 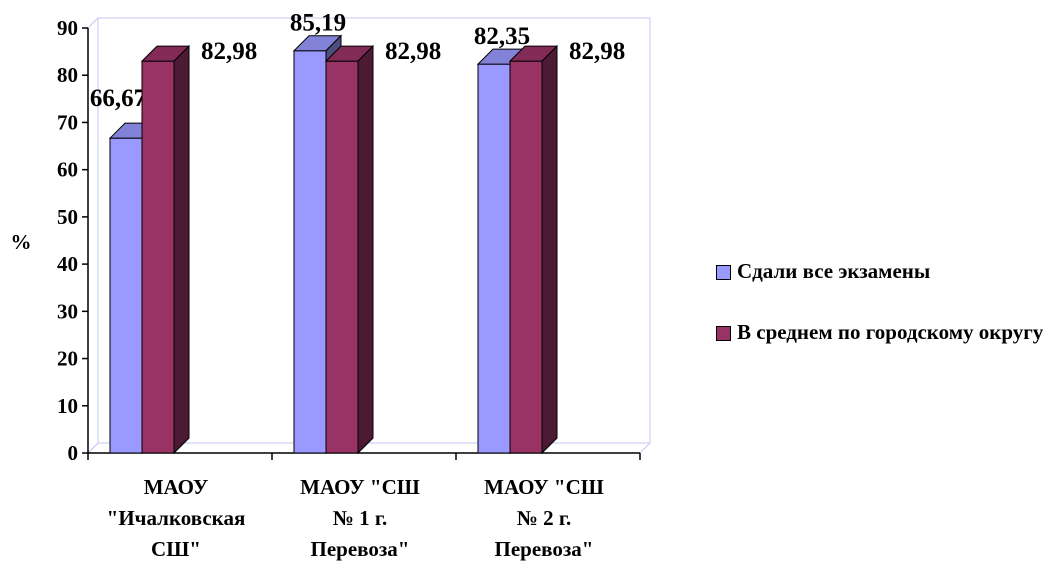 What do you see at coordinates (67, 264) in the screenshot?
I see `y-tick-label: 40` at bounding box center [67, 264].